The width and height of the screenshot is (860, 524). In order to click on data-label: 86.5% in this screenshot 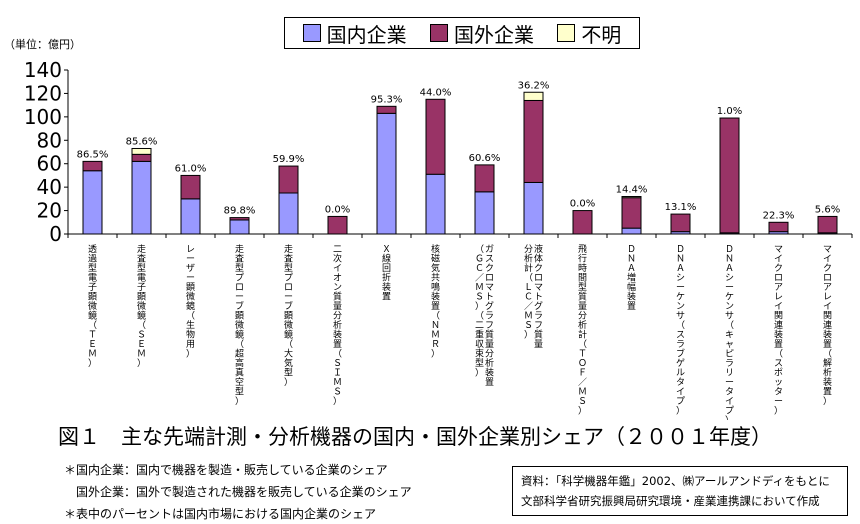, I will do `click(93, 154)`.